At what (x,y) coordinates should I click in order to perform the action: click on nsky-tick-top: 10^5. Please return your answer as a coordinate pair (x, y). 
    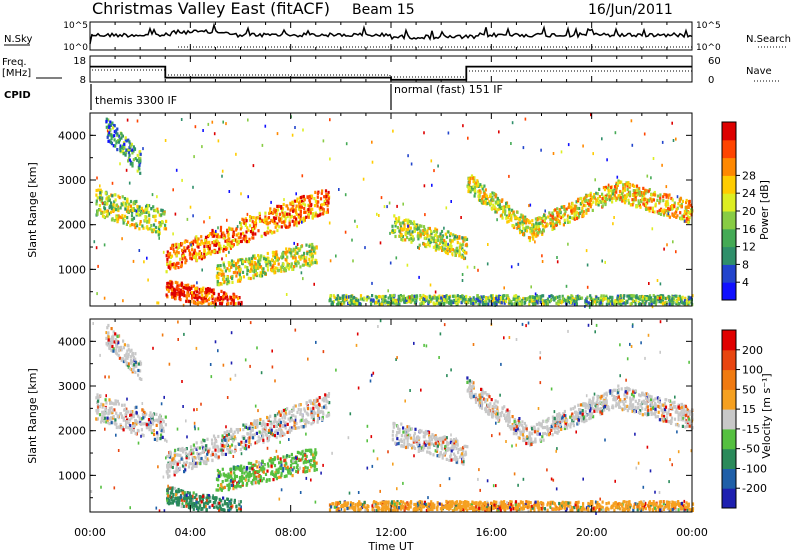
    Looking at the image, I should click on (75, 26).